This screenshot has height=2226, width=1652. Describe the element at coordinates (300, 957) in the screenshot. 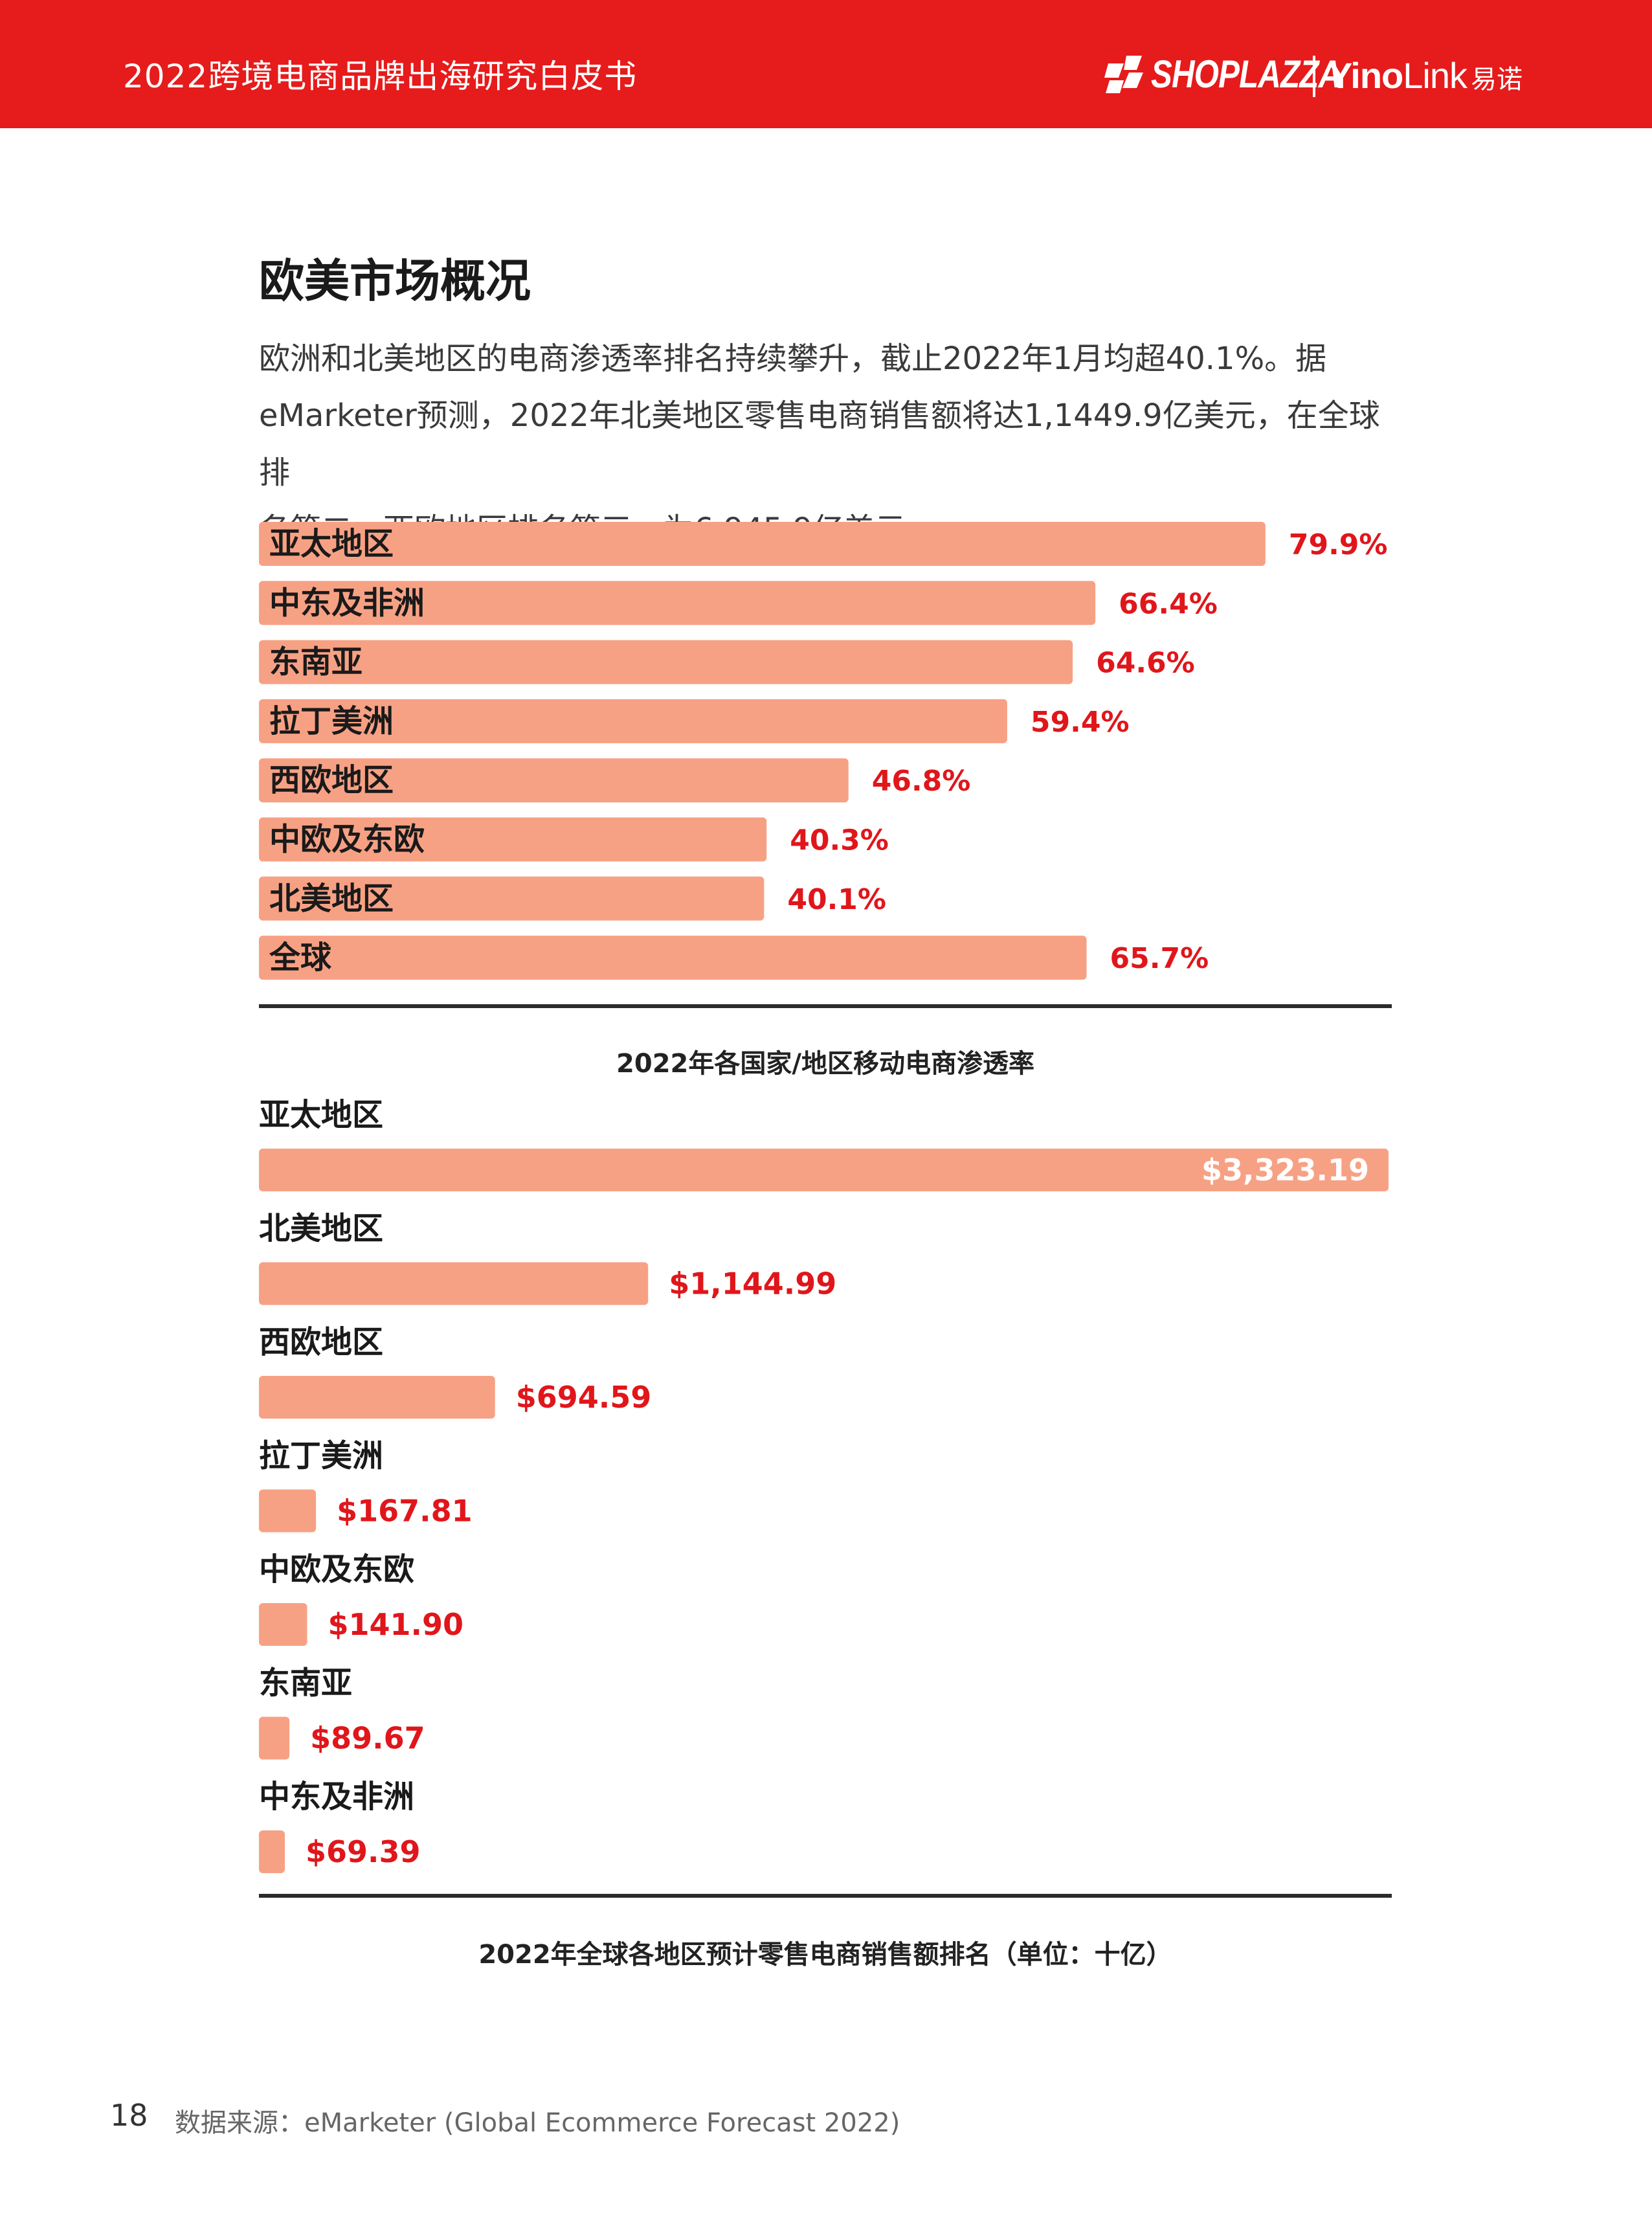

I see `category-label: 全球` at that location.